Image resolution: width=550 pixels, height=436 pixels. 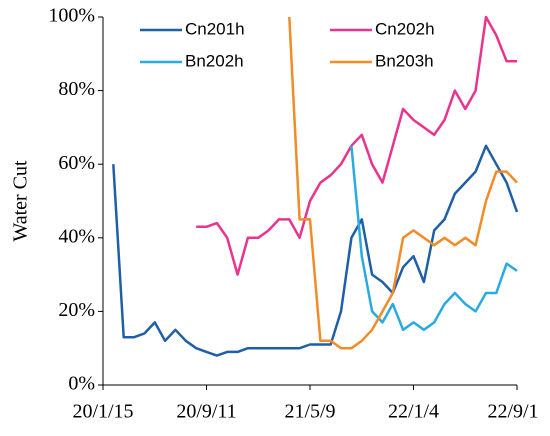 I want to click on y-tick-label: 100%, so click(x=71, y=16).